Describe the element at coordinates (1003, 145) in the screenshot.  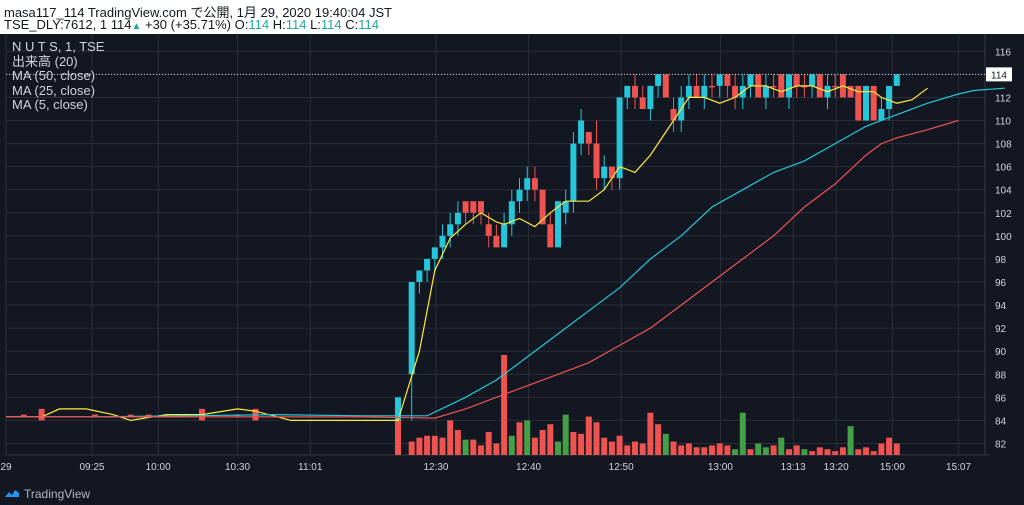
I see `y-tick-label: 108` at that location.